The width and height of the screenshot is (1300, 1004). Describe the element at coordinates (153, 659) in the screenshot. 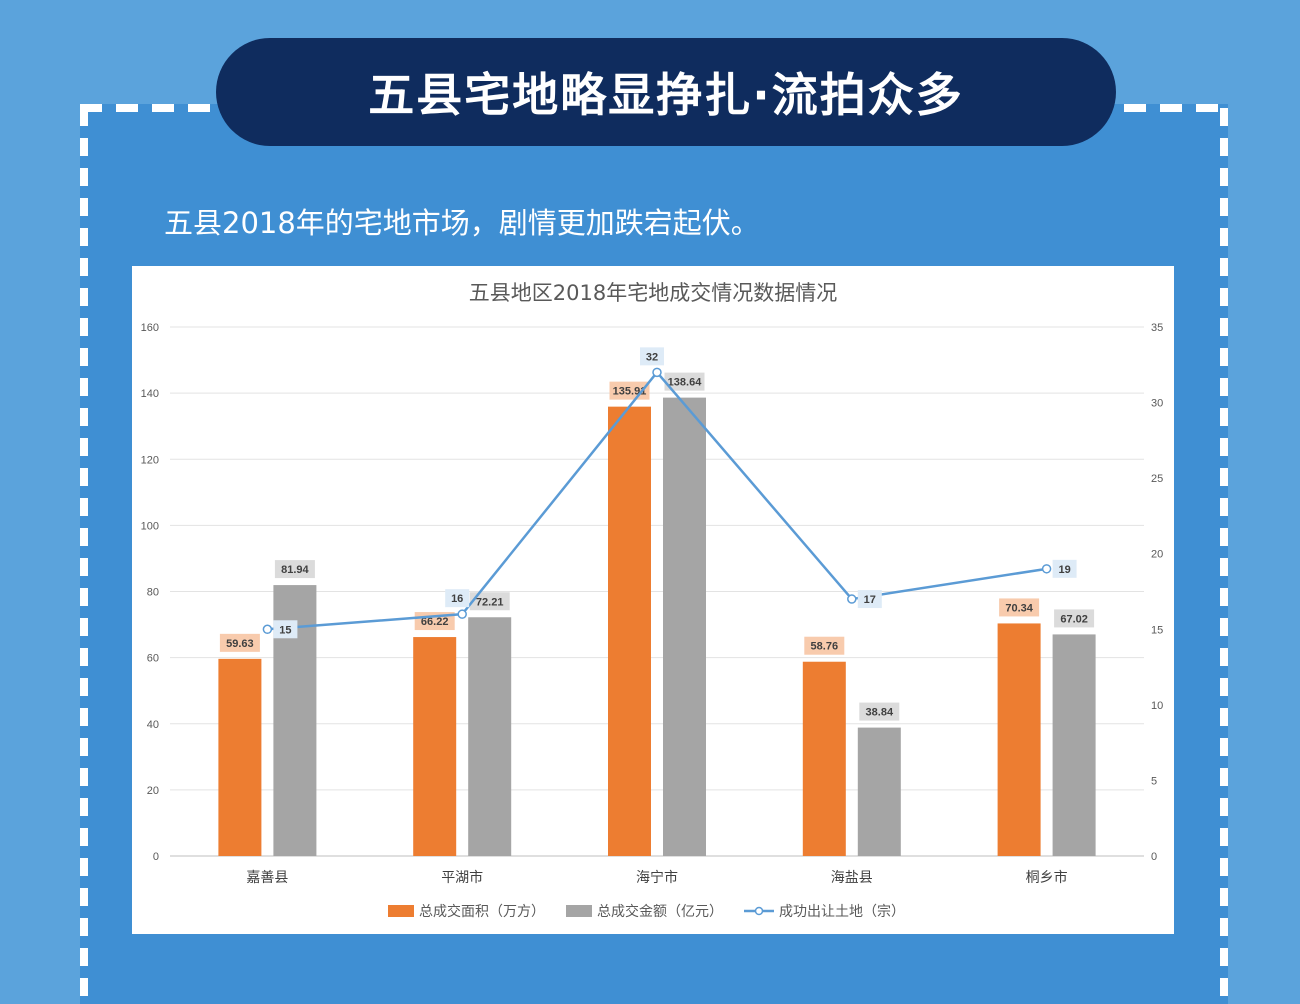

I see `y-left-tick-label: 60` at that location.